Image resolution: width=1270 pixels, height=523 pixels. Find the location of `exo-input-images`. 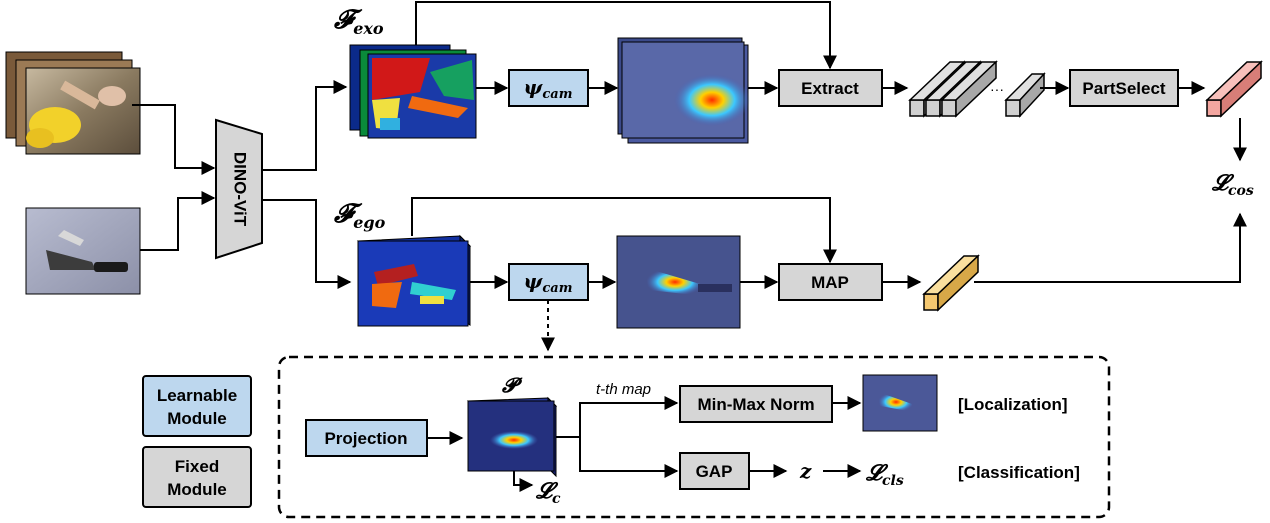

exo-input-images is located at coordinates (73, 103).